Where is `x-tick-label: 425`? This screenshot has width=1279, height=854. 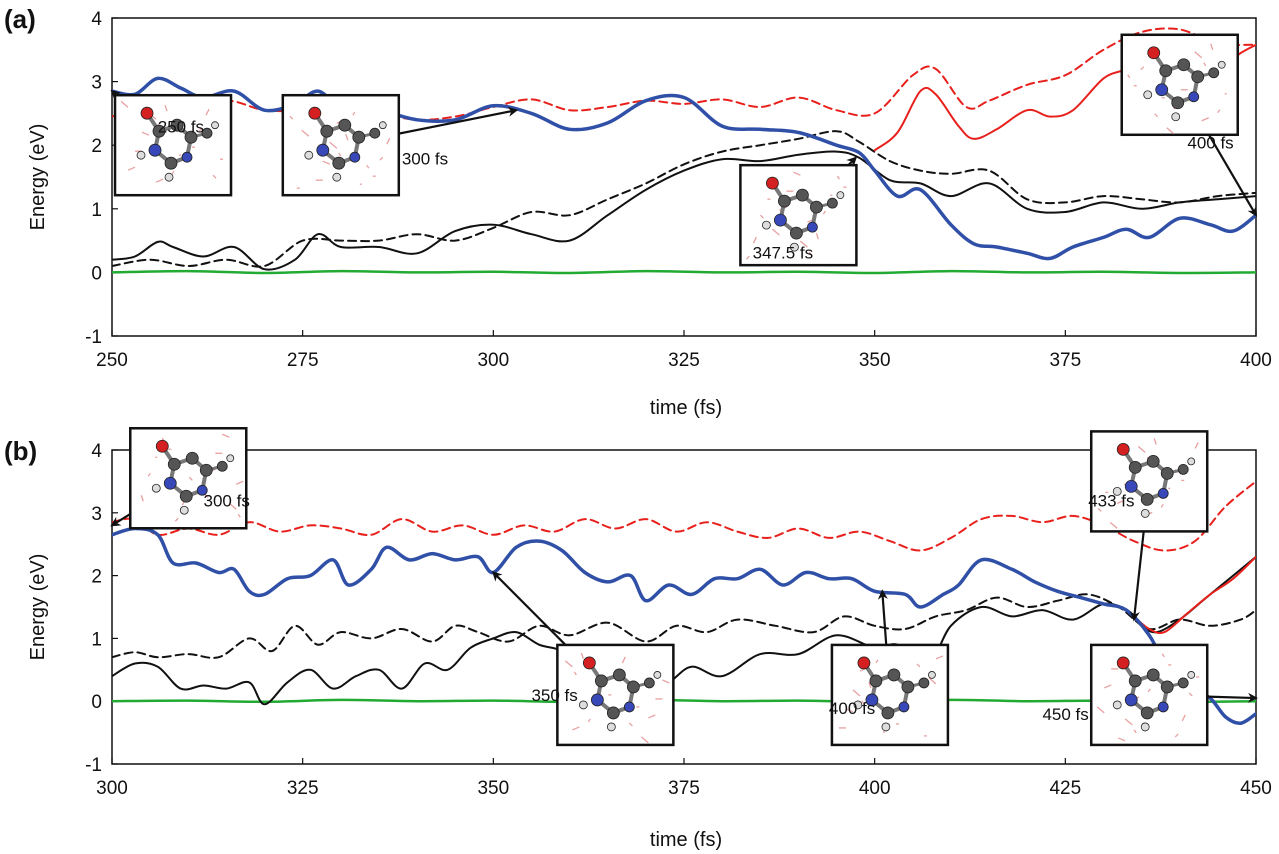 x-tick-label: 425 is located at coordinates (1065, 788).